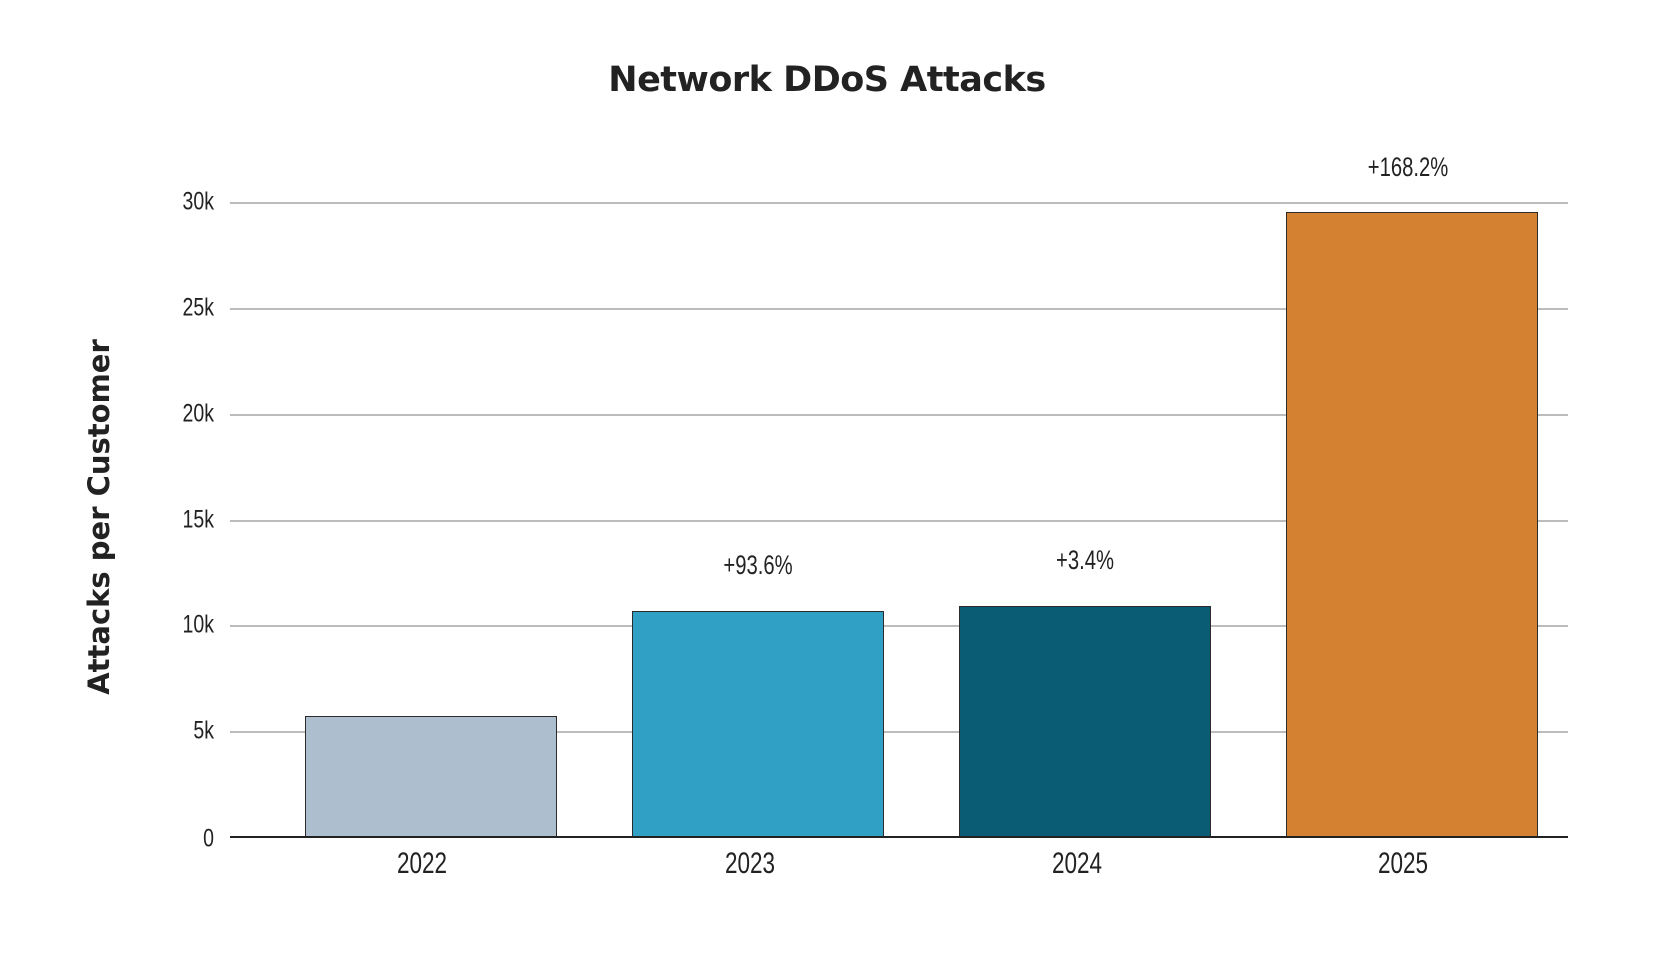 Image resolution: width=1654 pixels, height=955 pixels. What do you see at coordinates (899, 732) in the screenshot?
I see `gridline-5k` at bounding box center [899, 732].